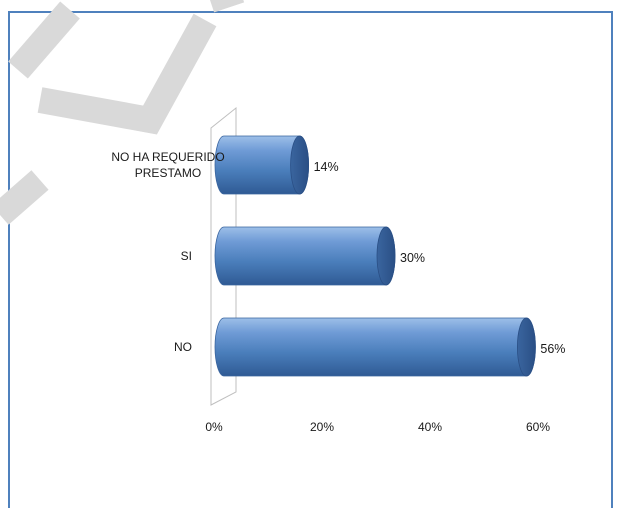 The height and width of the screenshot is (508, 622). What do you see at coordinates (538, 427) in the screenshot?
I see `x-tick-label: 60%` at bounding box center [538, 427].